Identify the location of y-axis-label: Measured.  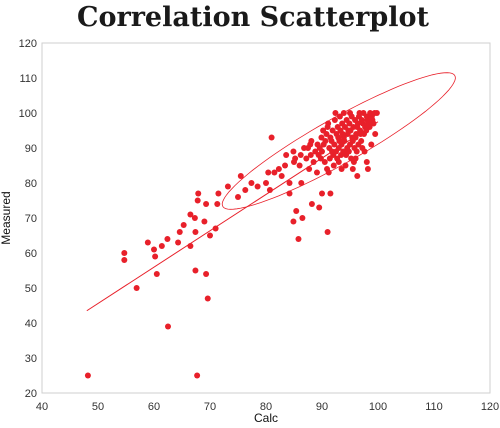
(6, 217).